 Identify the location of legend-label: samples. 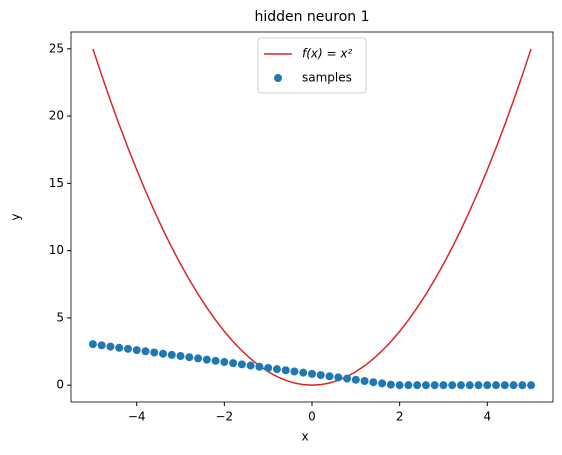
(327, 78).